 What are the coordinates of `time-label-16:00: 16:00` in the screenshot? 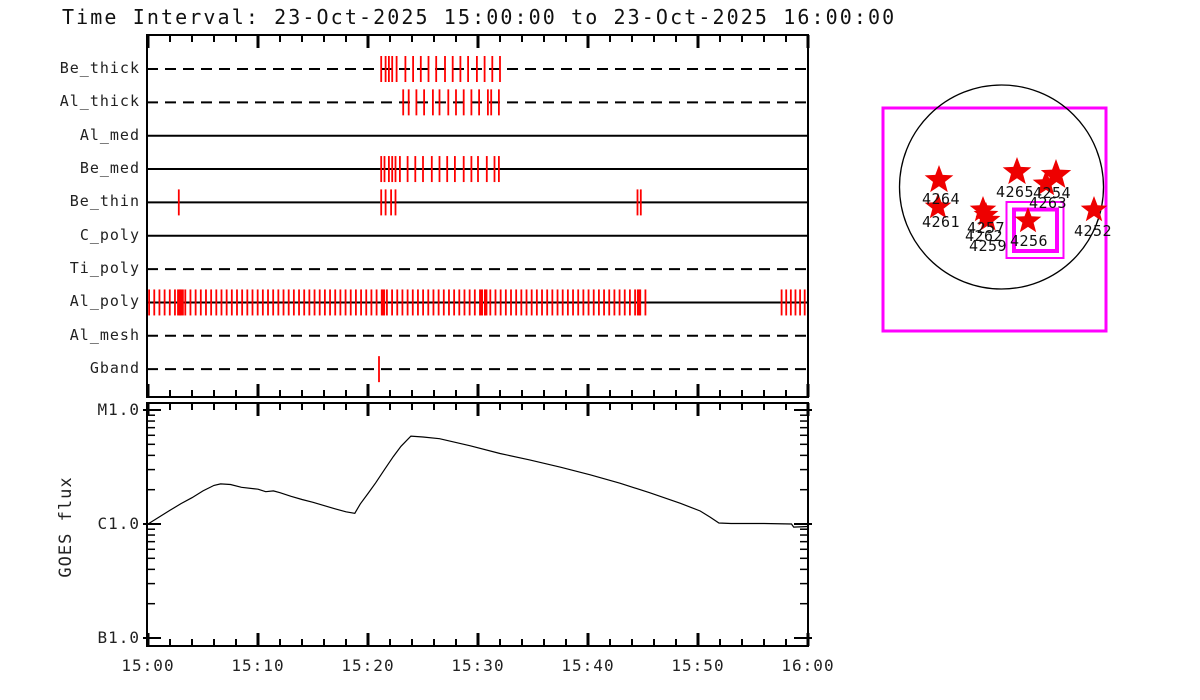 It's located at (808, 665).